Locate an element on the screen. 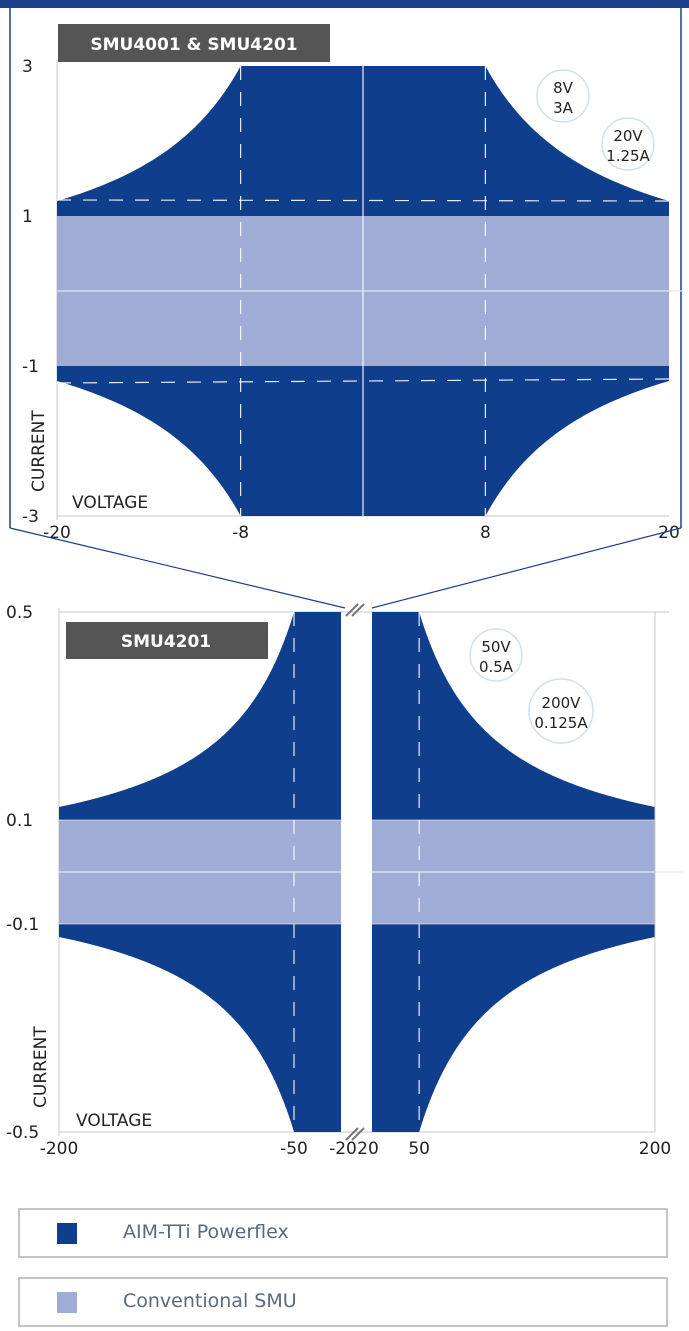 The height and width of the screenshot is (1331, 689). callout-voltage: 50V is located at coordinates (496, 647).